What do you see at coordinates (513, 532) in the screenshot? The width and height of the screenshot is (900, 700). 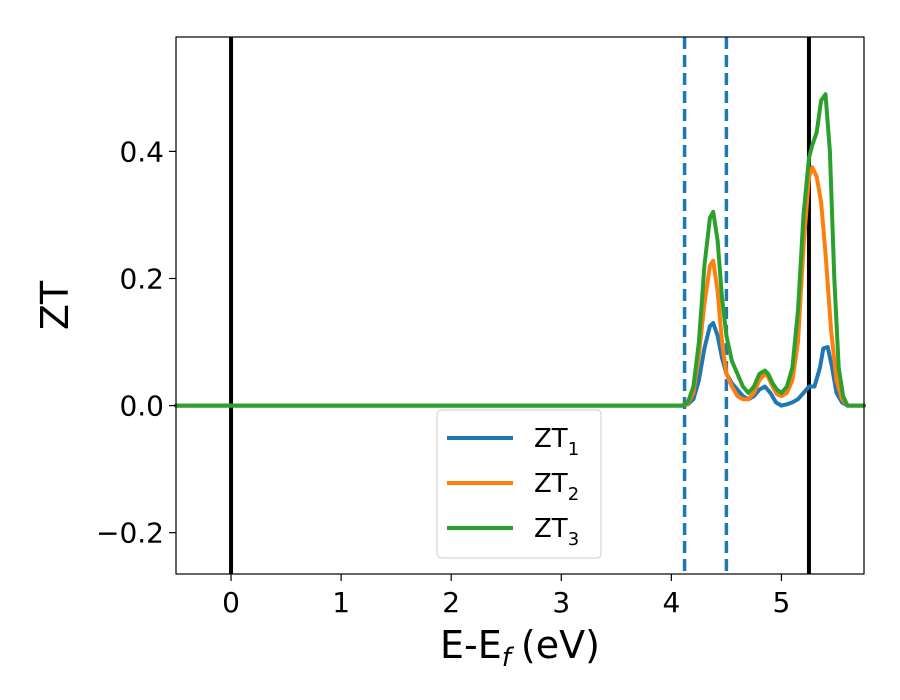 I see `legend-entry-zt3: ZT3` at bounding box center [513, 532].